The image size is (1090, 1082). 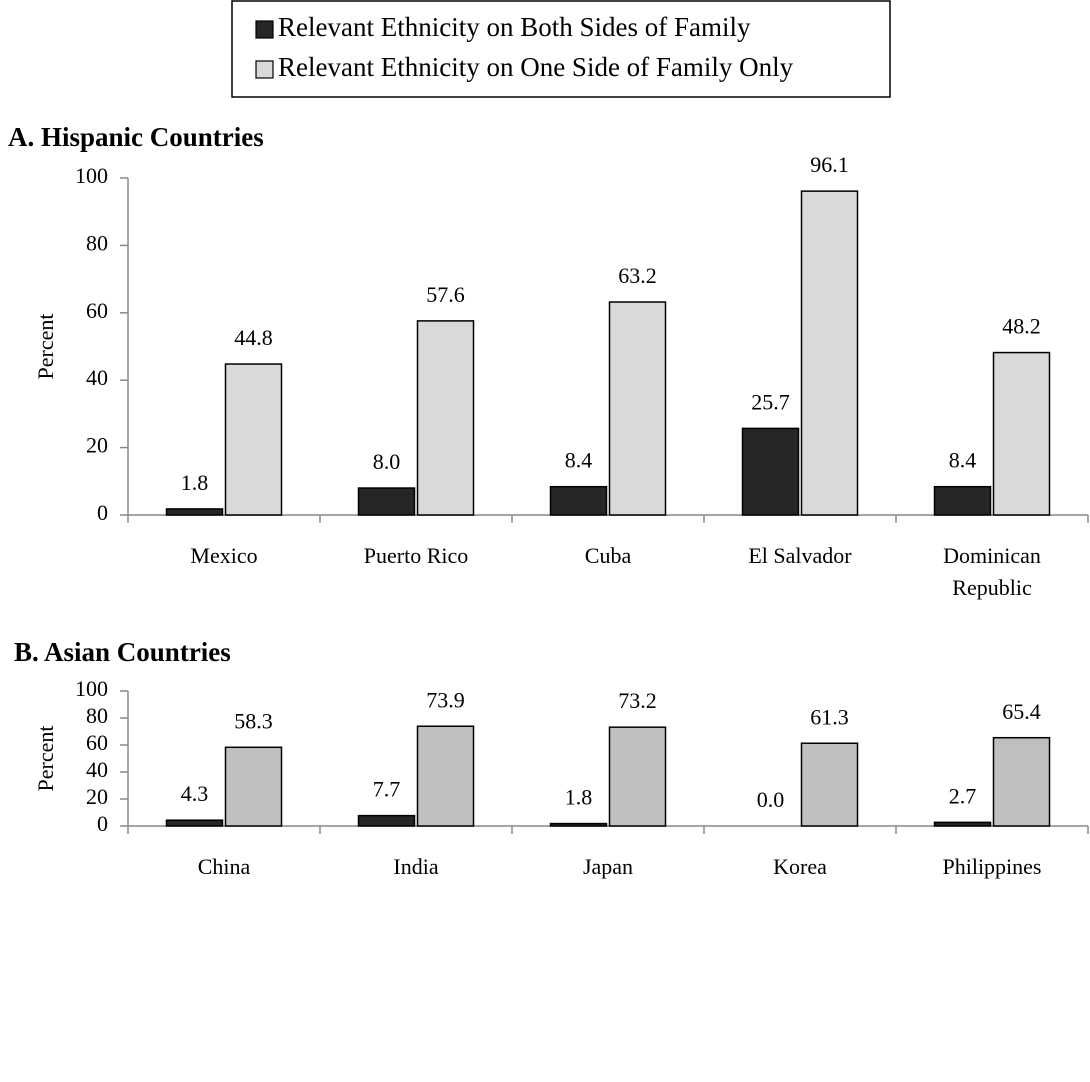 What do you see at coordinates (608, 555) in the screenshot?
I see `x-tick-label: Cuba` at bounding box center [608, 555].